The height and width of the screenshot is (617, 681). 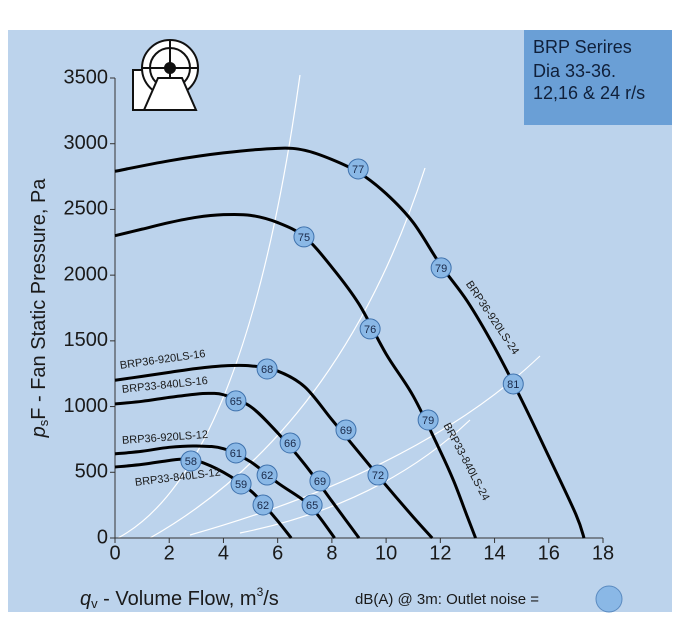 I want to click on title-box, so click(x=598, y=77).